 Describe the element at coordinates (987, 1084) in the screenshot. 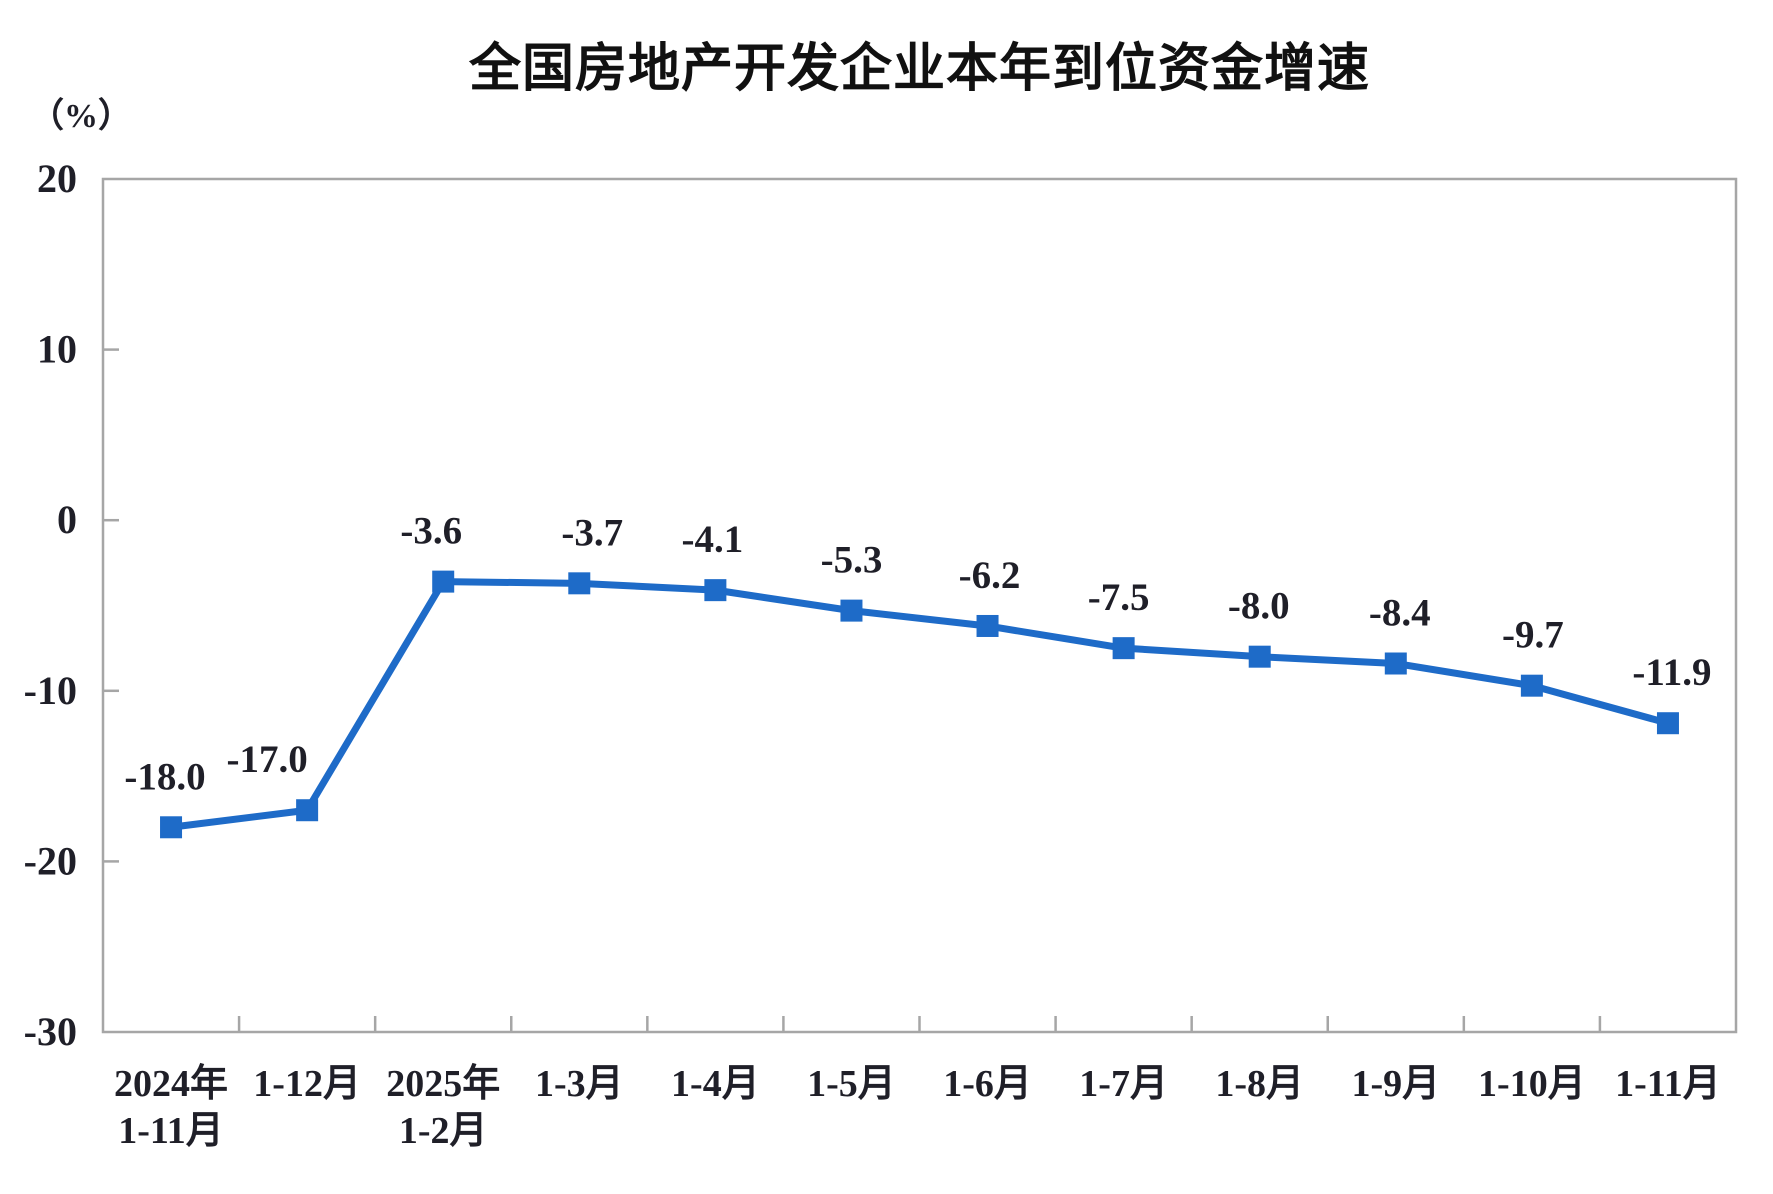

I see `x-tick-label: 1-6月` at that location.